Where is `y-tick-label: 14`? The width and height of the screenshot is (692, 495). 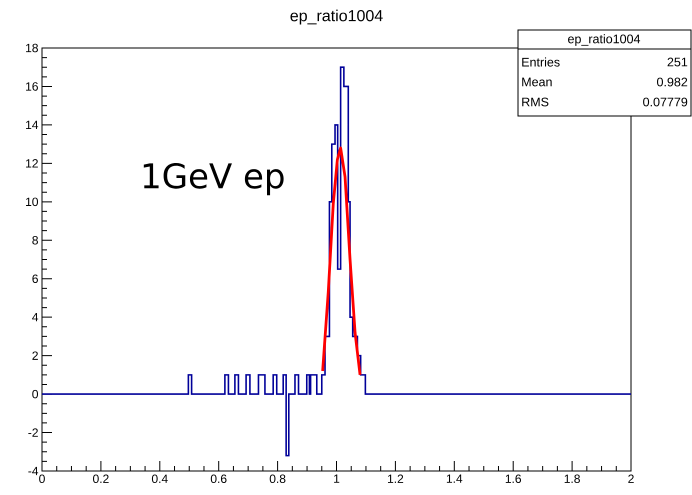
y-tick-label: 14 is located at coordinates (32, 125).